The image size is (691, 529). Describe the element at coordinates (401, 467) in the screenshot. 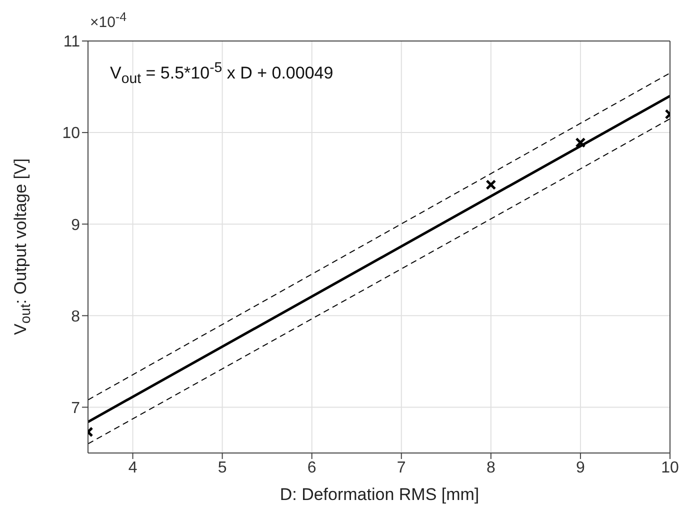

I see `x-tick-label: 7` at that location.